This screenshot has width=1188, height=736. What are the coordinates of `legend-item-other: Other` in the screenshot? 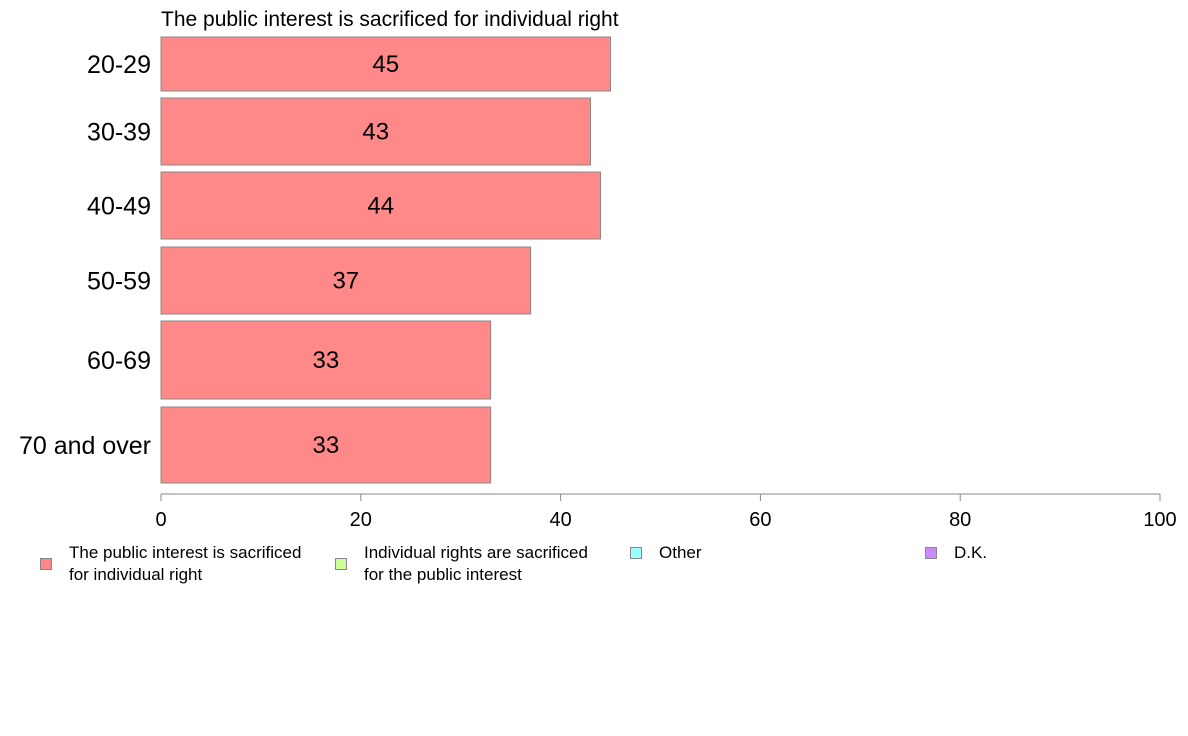 It's located at (666, 553).